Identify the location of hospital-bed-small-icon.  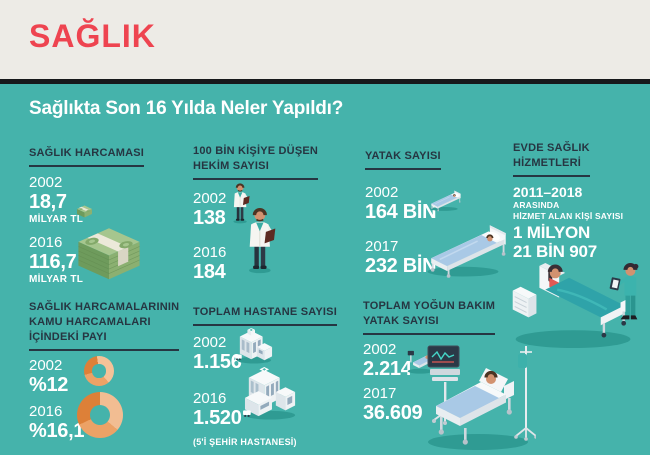
(445, 201).